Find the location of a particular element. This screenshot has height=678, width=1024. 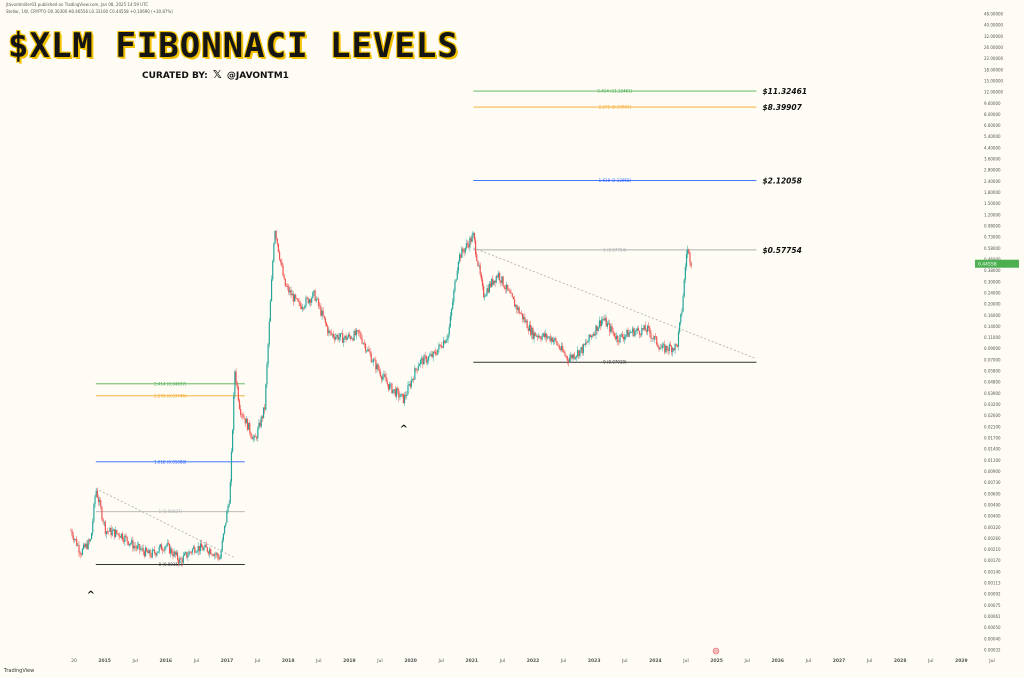

fib-level-label: 0 (0.07039) is located at coordinates (615, 362).